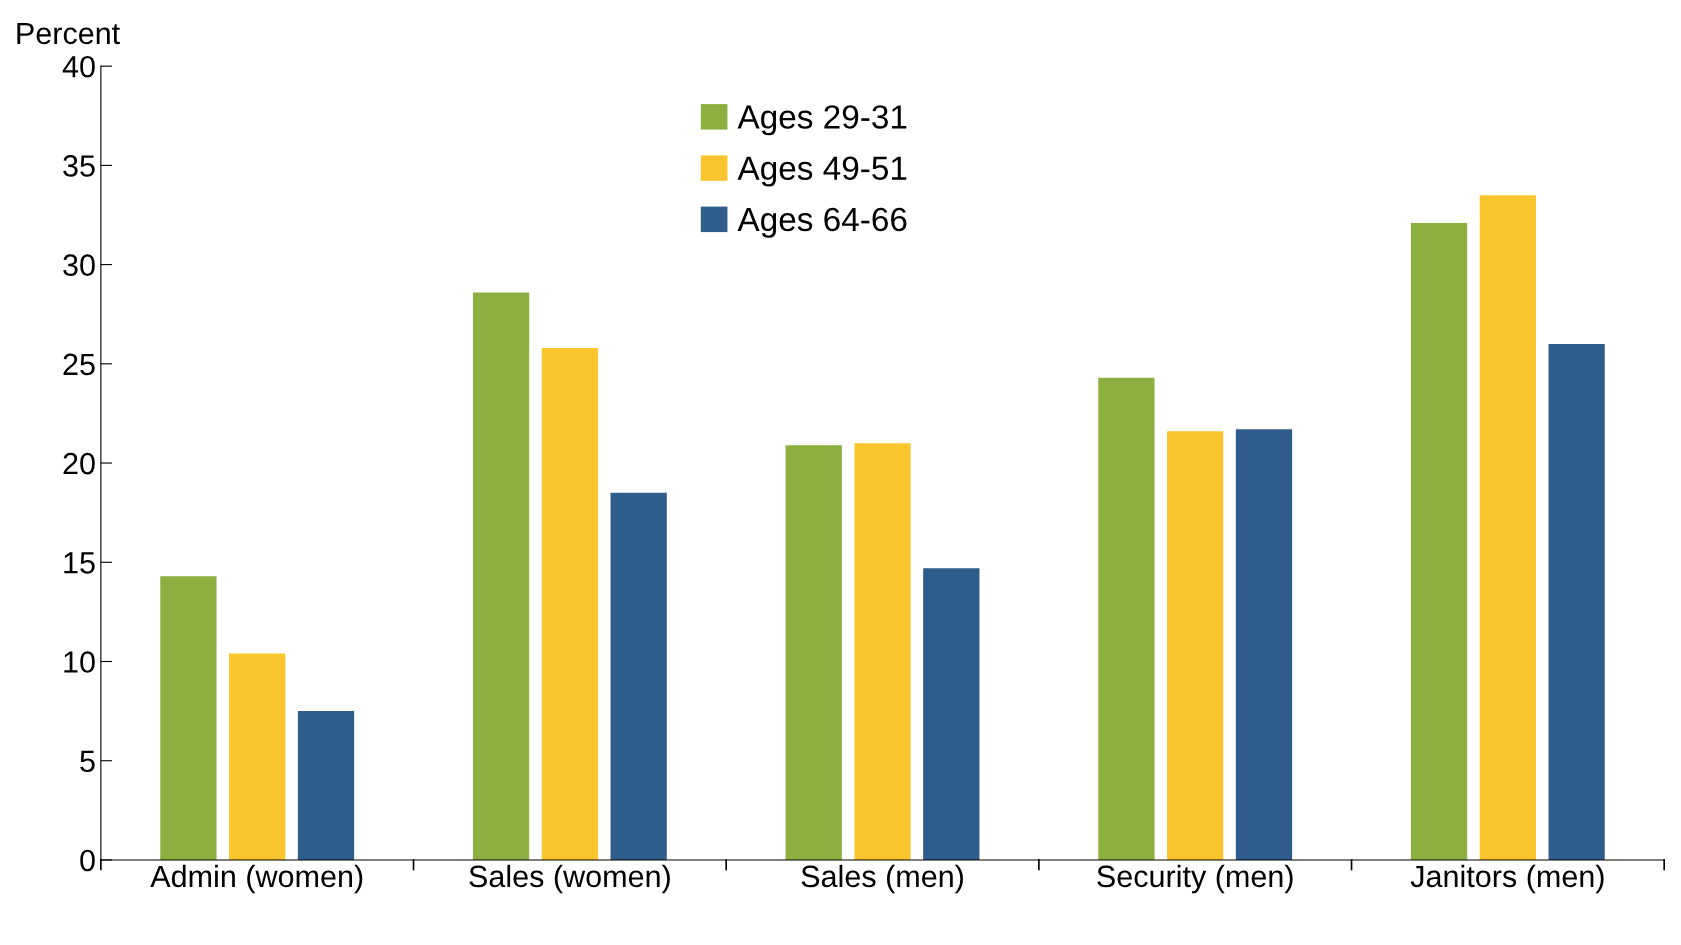 Image resolution: width=1681 pixels, height=945 pixels. Describe the element at coordinates (822, 171) in the screenshot. I see `legend-label: Ages 49-51` at that location.